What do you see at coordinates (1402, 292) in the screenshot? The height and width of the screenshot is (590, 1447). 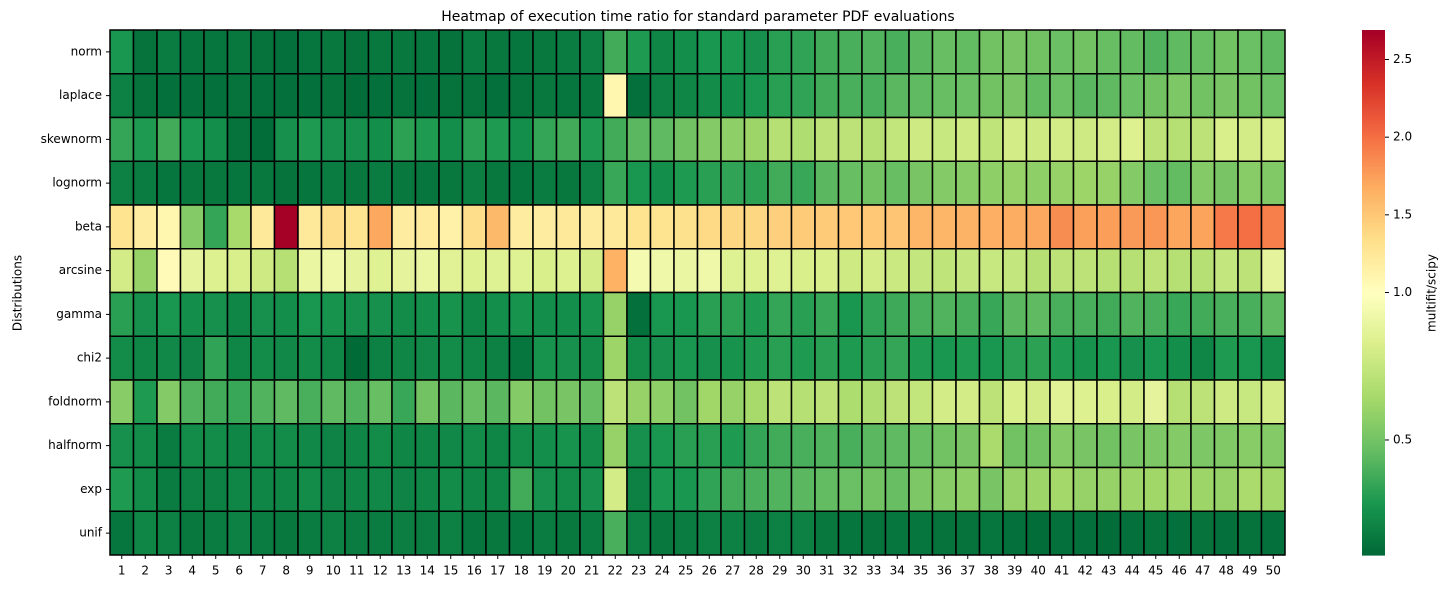 I see `colorbar-tick-label: 1.0` at bounding box center [1402, 292].